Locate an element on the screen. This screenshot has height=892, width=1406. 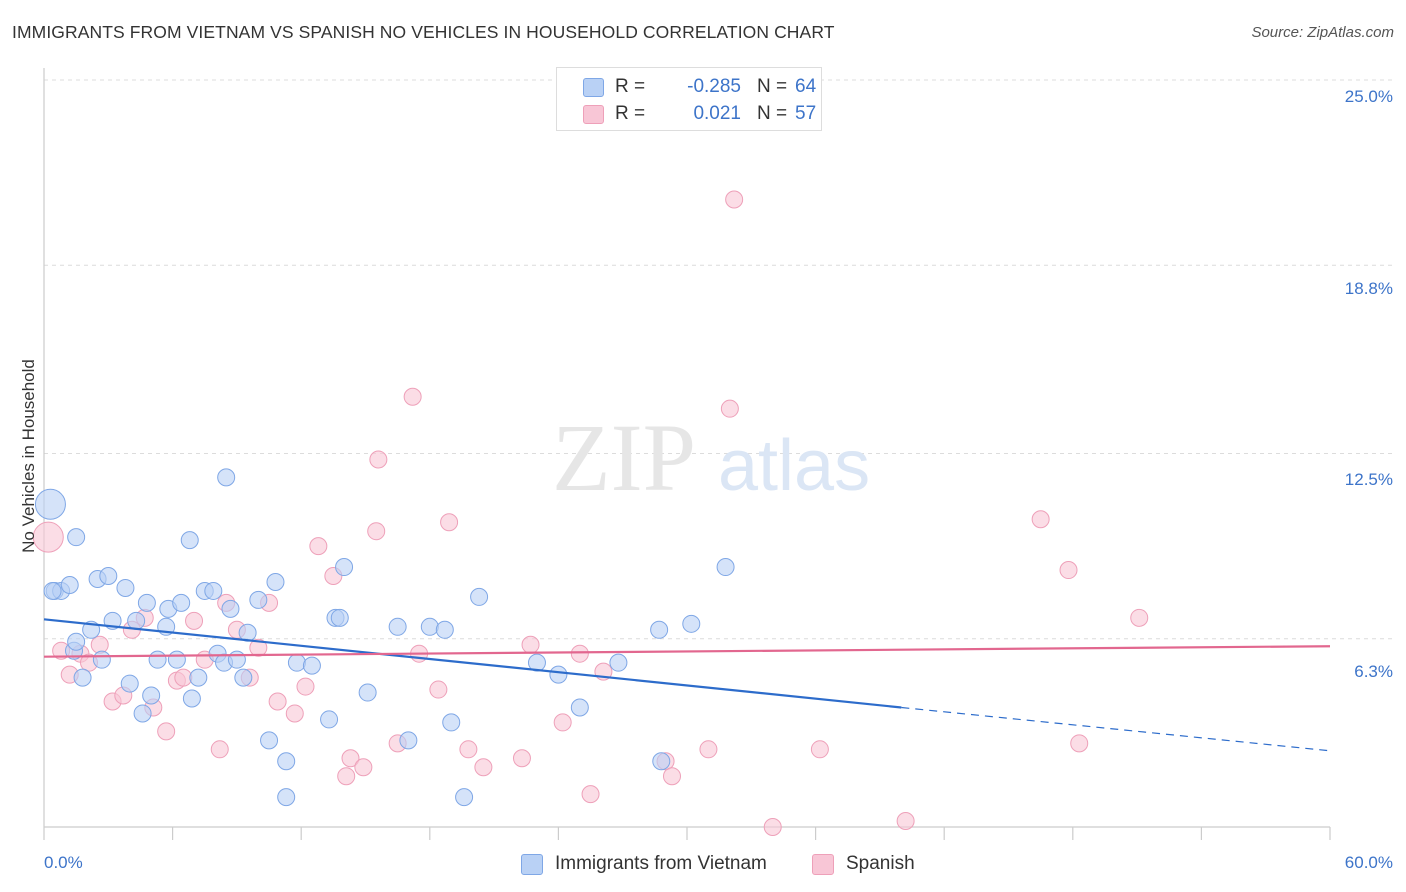
legend-swatch-spanish is located at coordinates (823, 864).